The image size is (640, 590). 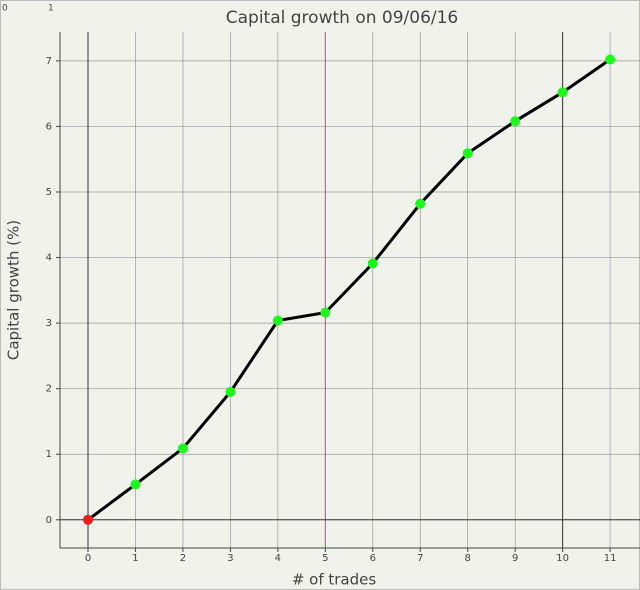 I want to click on y-tick-label: 0, so click(x=49, y=520).